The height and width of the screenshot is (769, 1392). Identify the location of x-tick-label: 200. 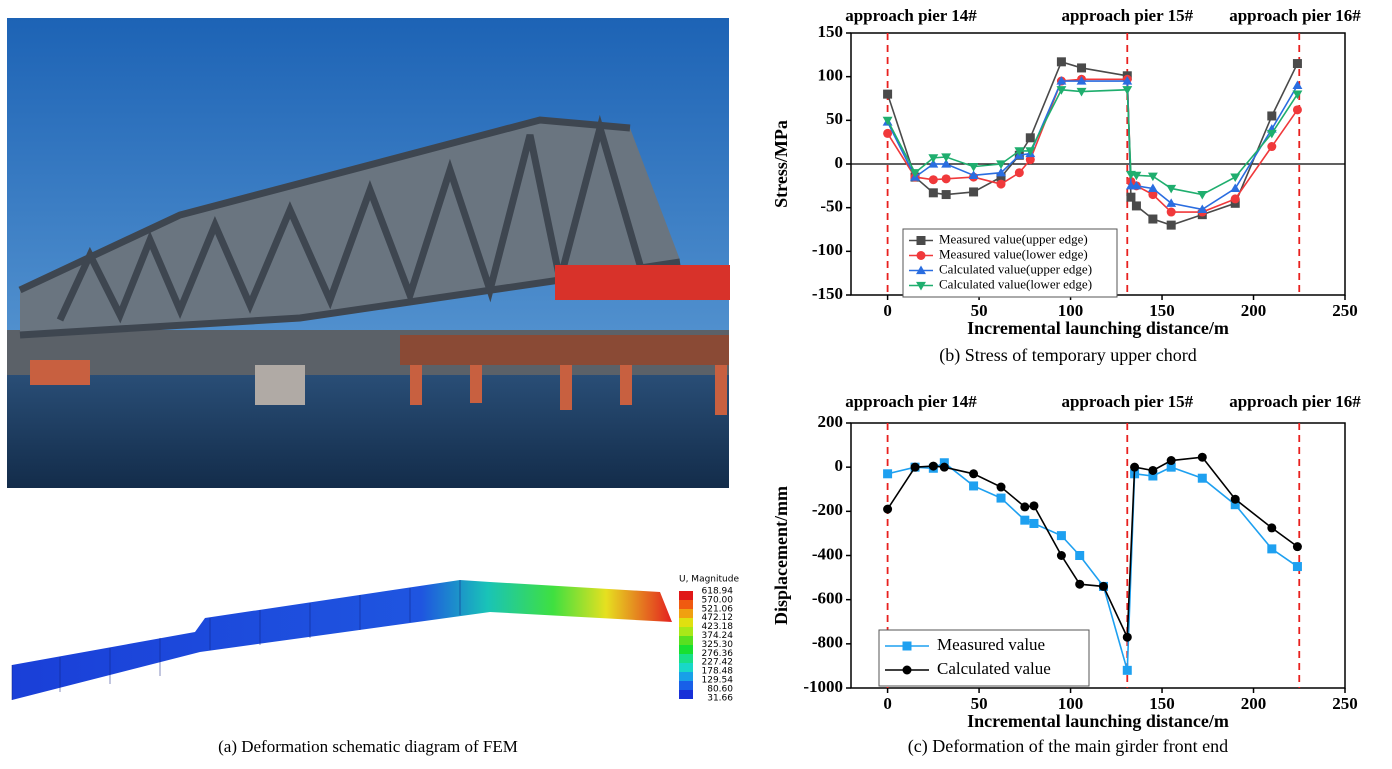
(1254, 703).